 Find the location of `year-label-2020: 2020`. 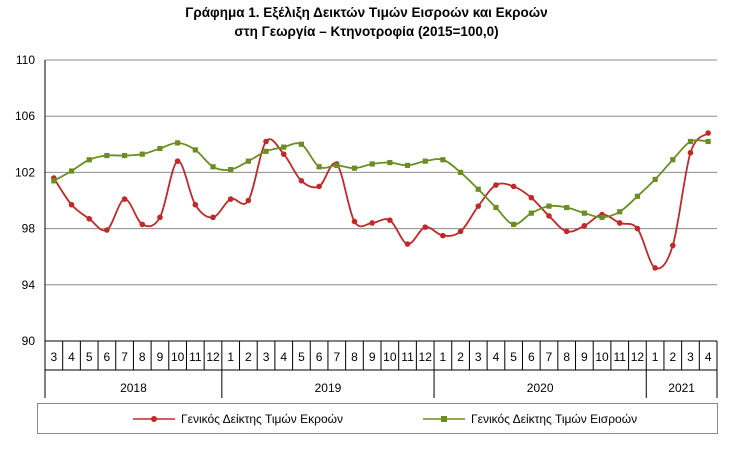

year-label-2020: 2020 is located at coordinates (540, 388).